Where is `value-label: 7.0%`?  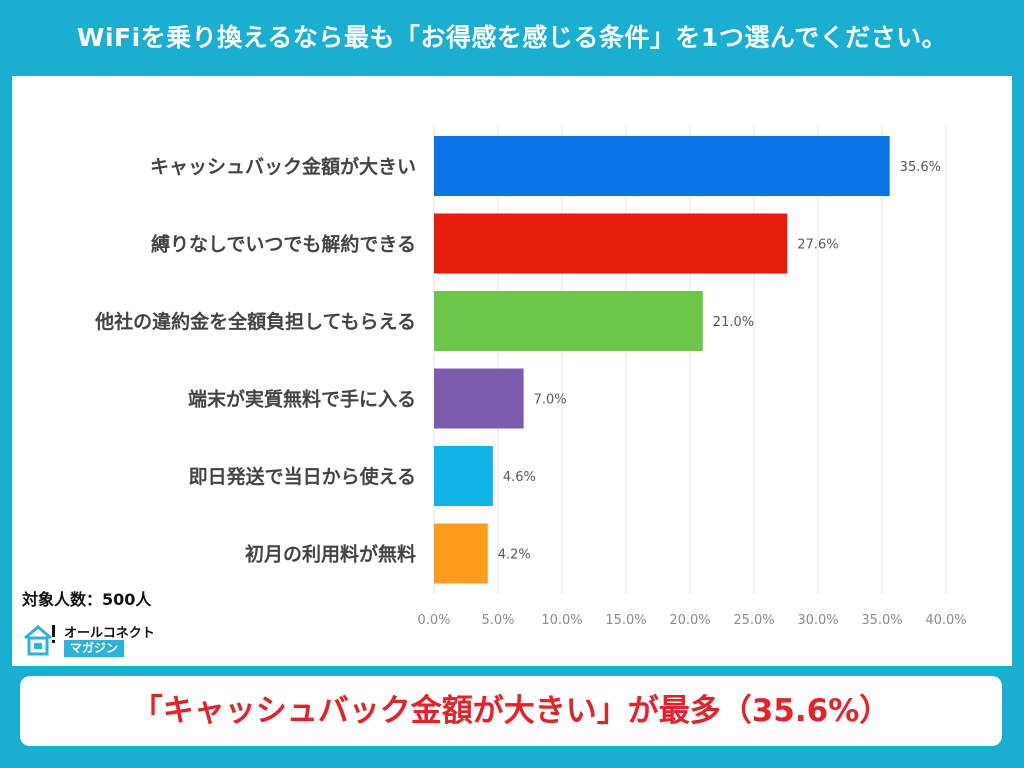
value-label: 7.0% is located at coordinates (550, 400).